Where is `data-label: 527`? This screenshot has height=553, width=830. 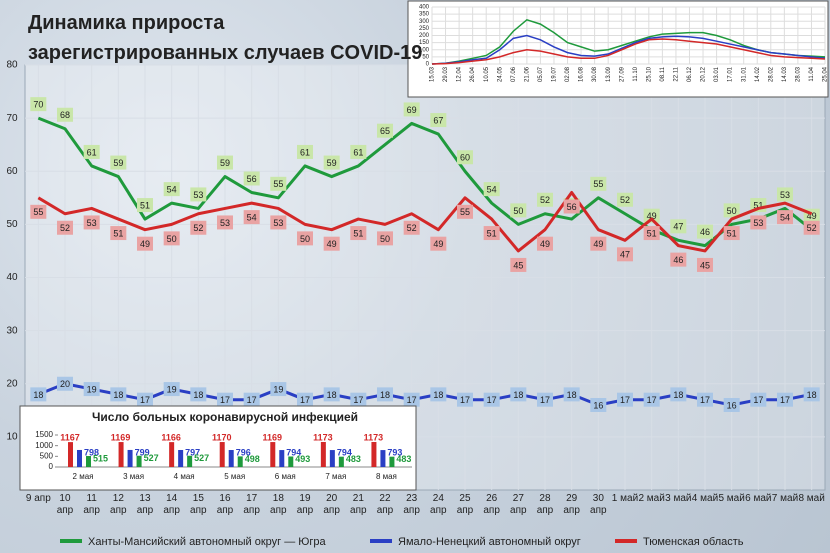 data-label: 527 is located at coordinates (201, 458).